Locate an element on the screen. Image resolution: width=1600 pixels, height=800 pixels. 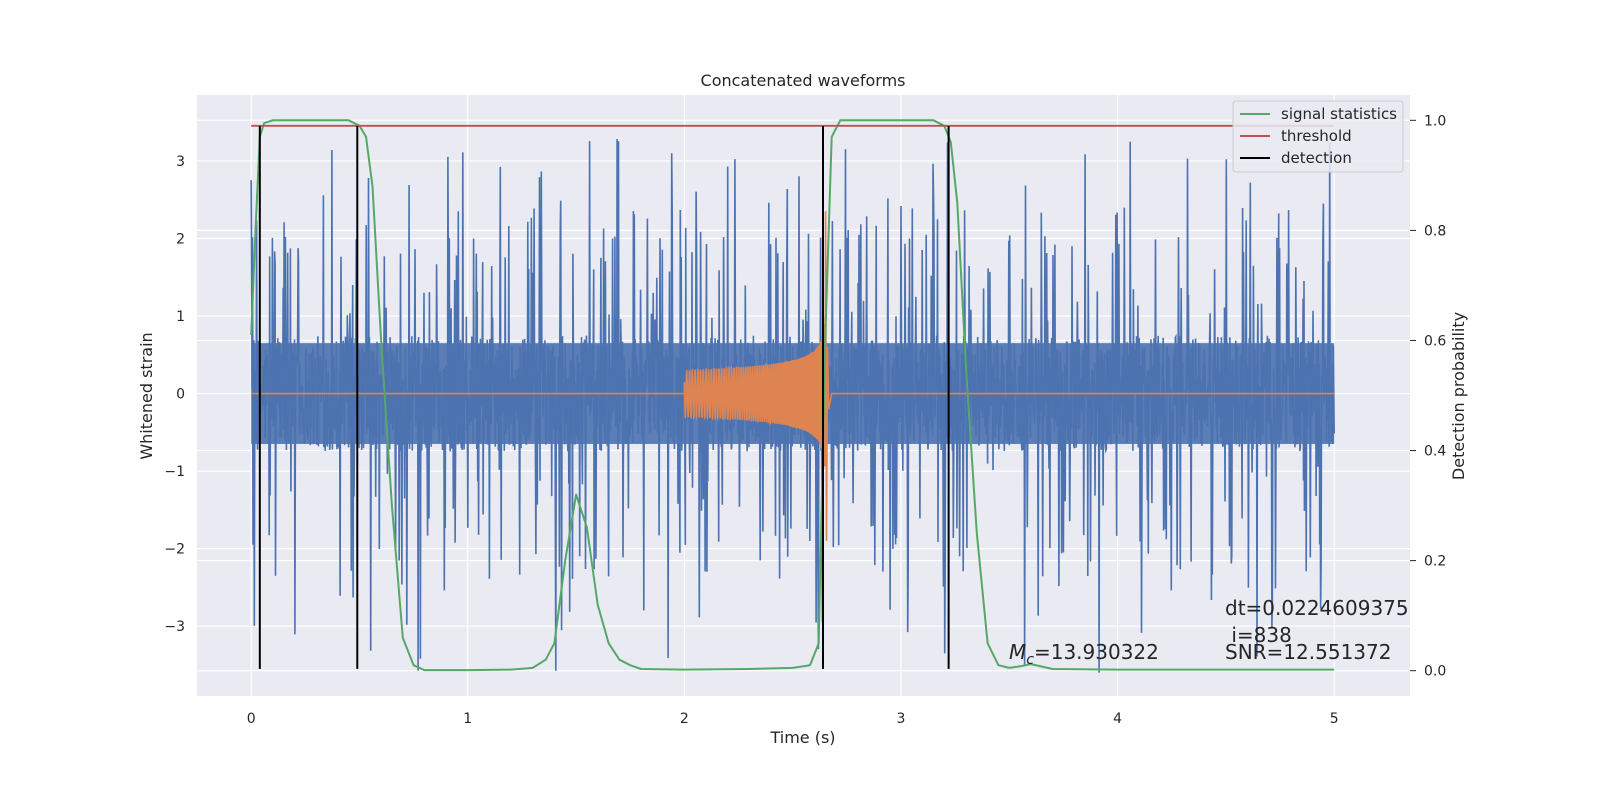
legend-box is located at coordinates (1318, 136).